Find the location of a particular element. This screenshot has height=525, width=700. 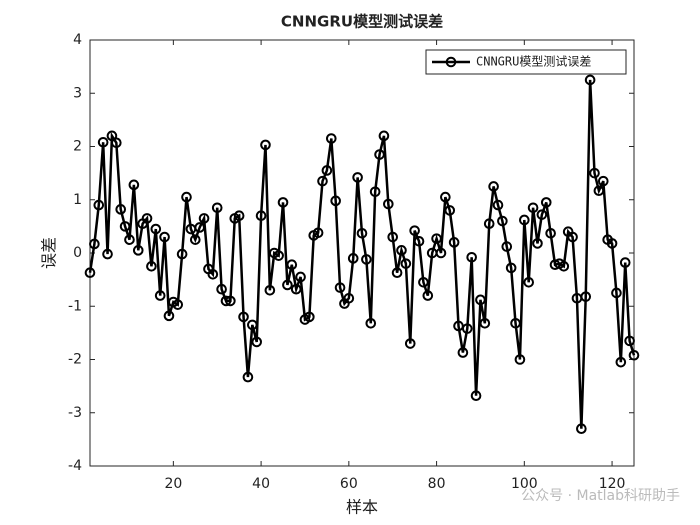

x-axis-label: 样本 is located at coordinates (362, 507).